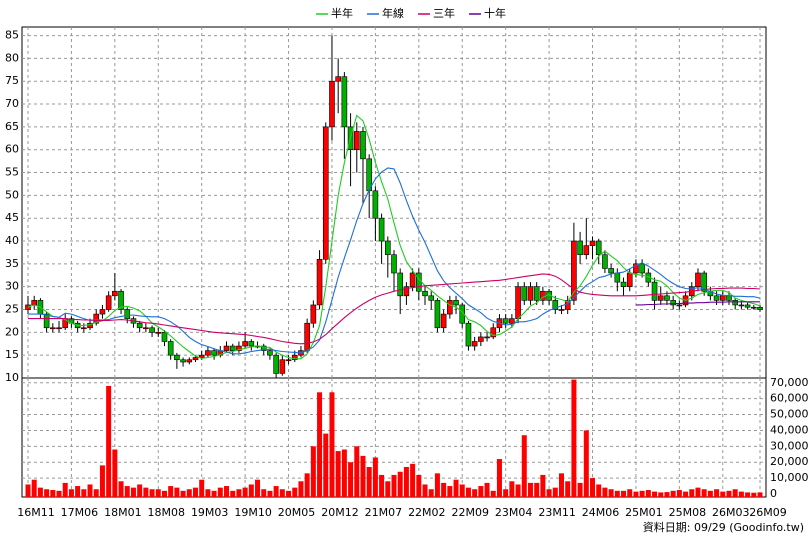  I want to click on footer: 資料日期: 09/29 (Goodinfo.tw), so click(723, 527).